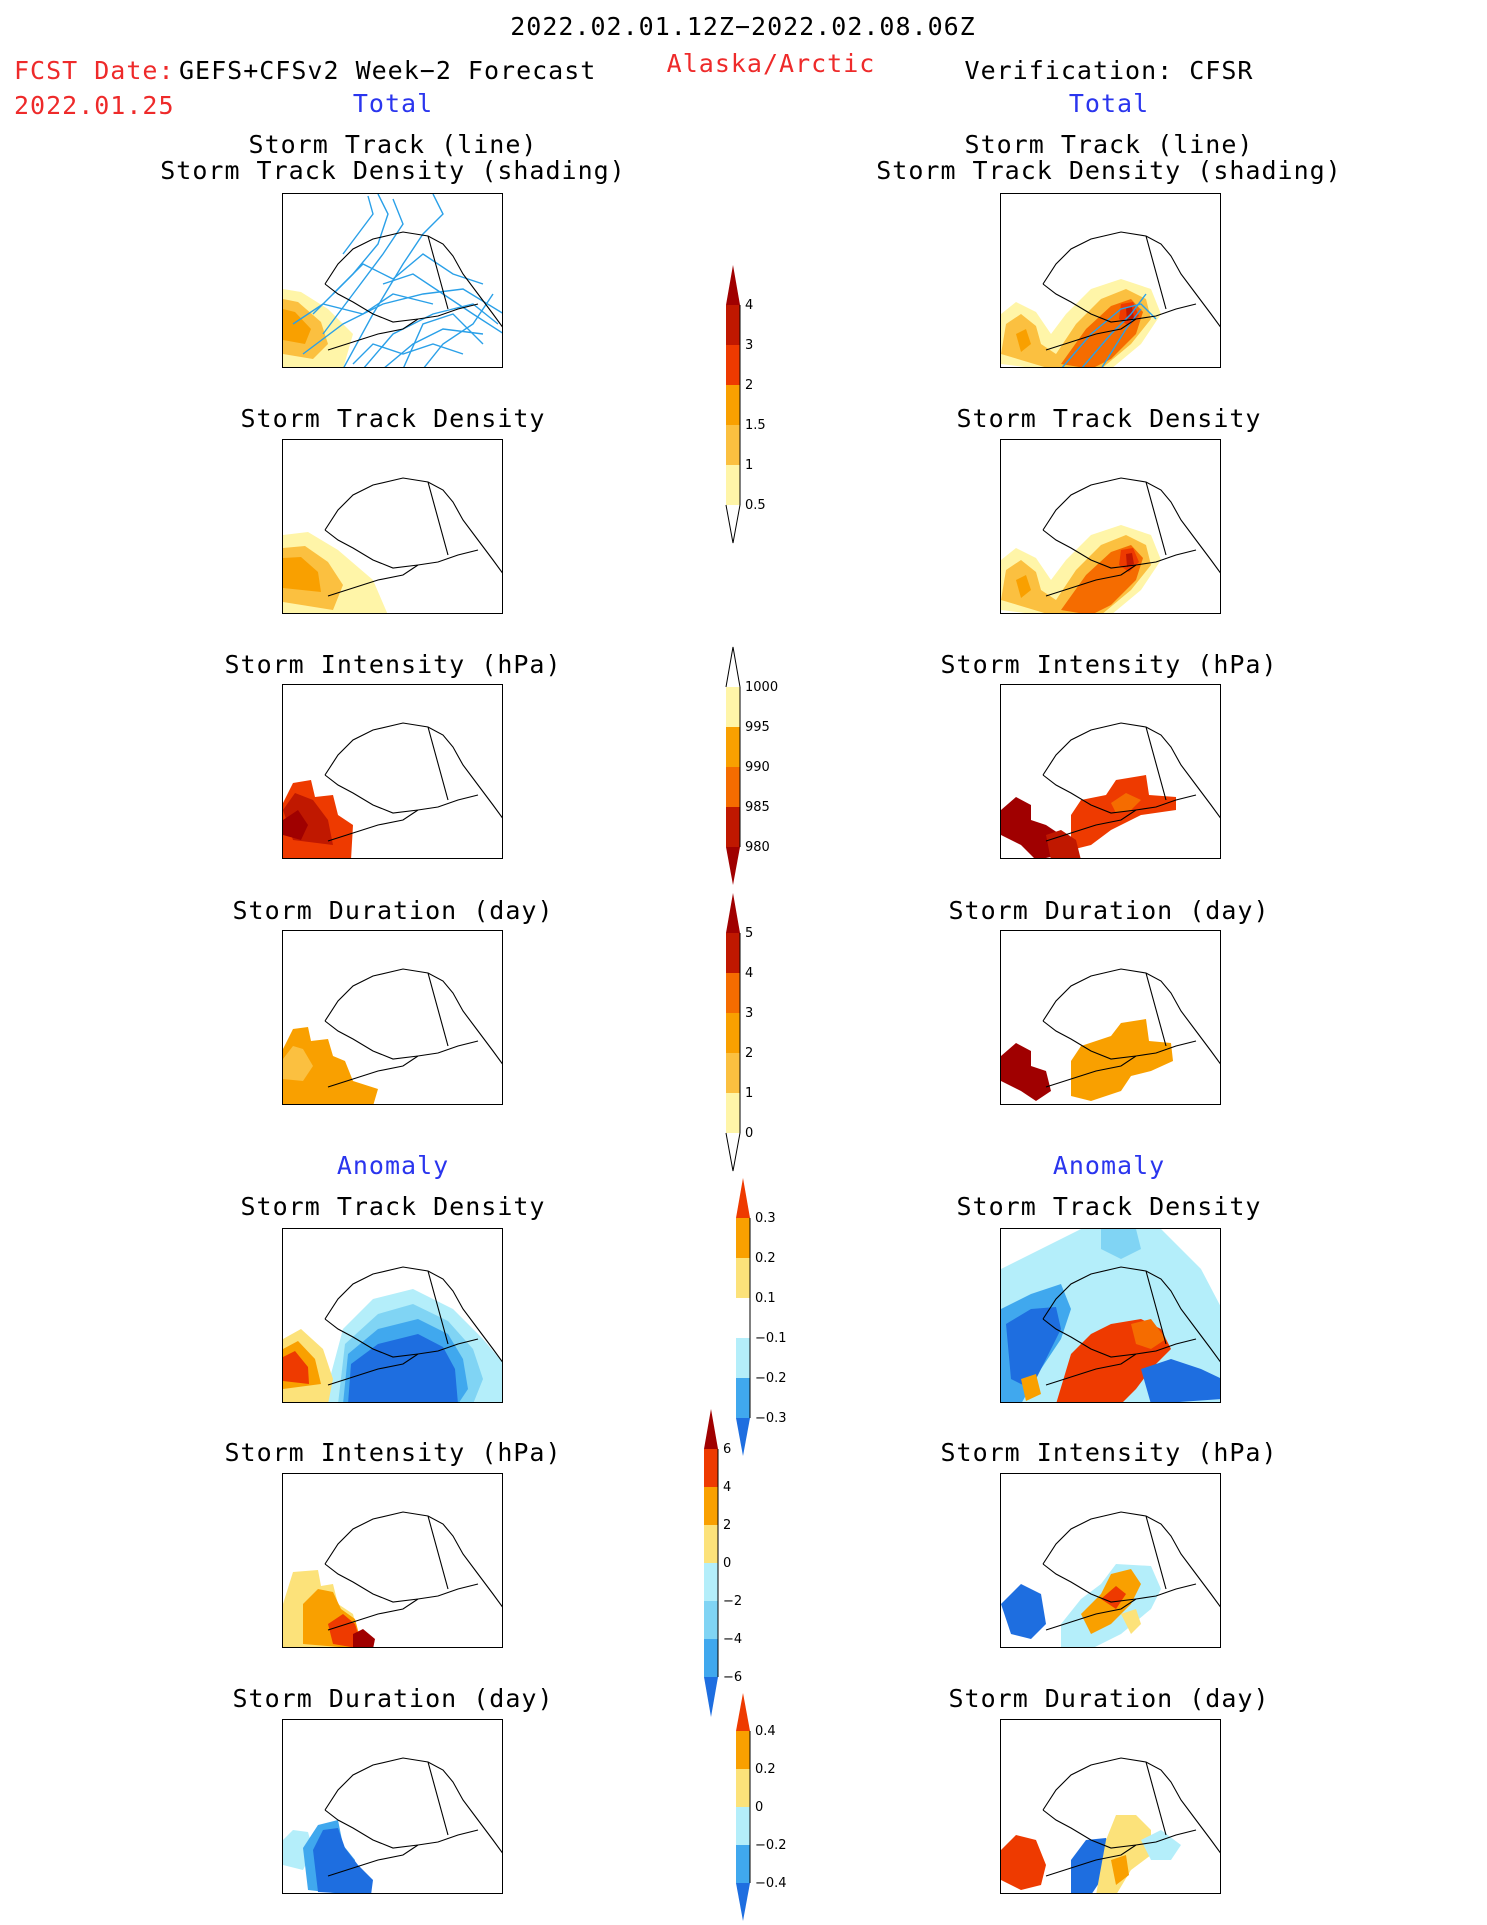  I want to click on cbar-tick: 990, so click(757, 767).